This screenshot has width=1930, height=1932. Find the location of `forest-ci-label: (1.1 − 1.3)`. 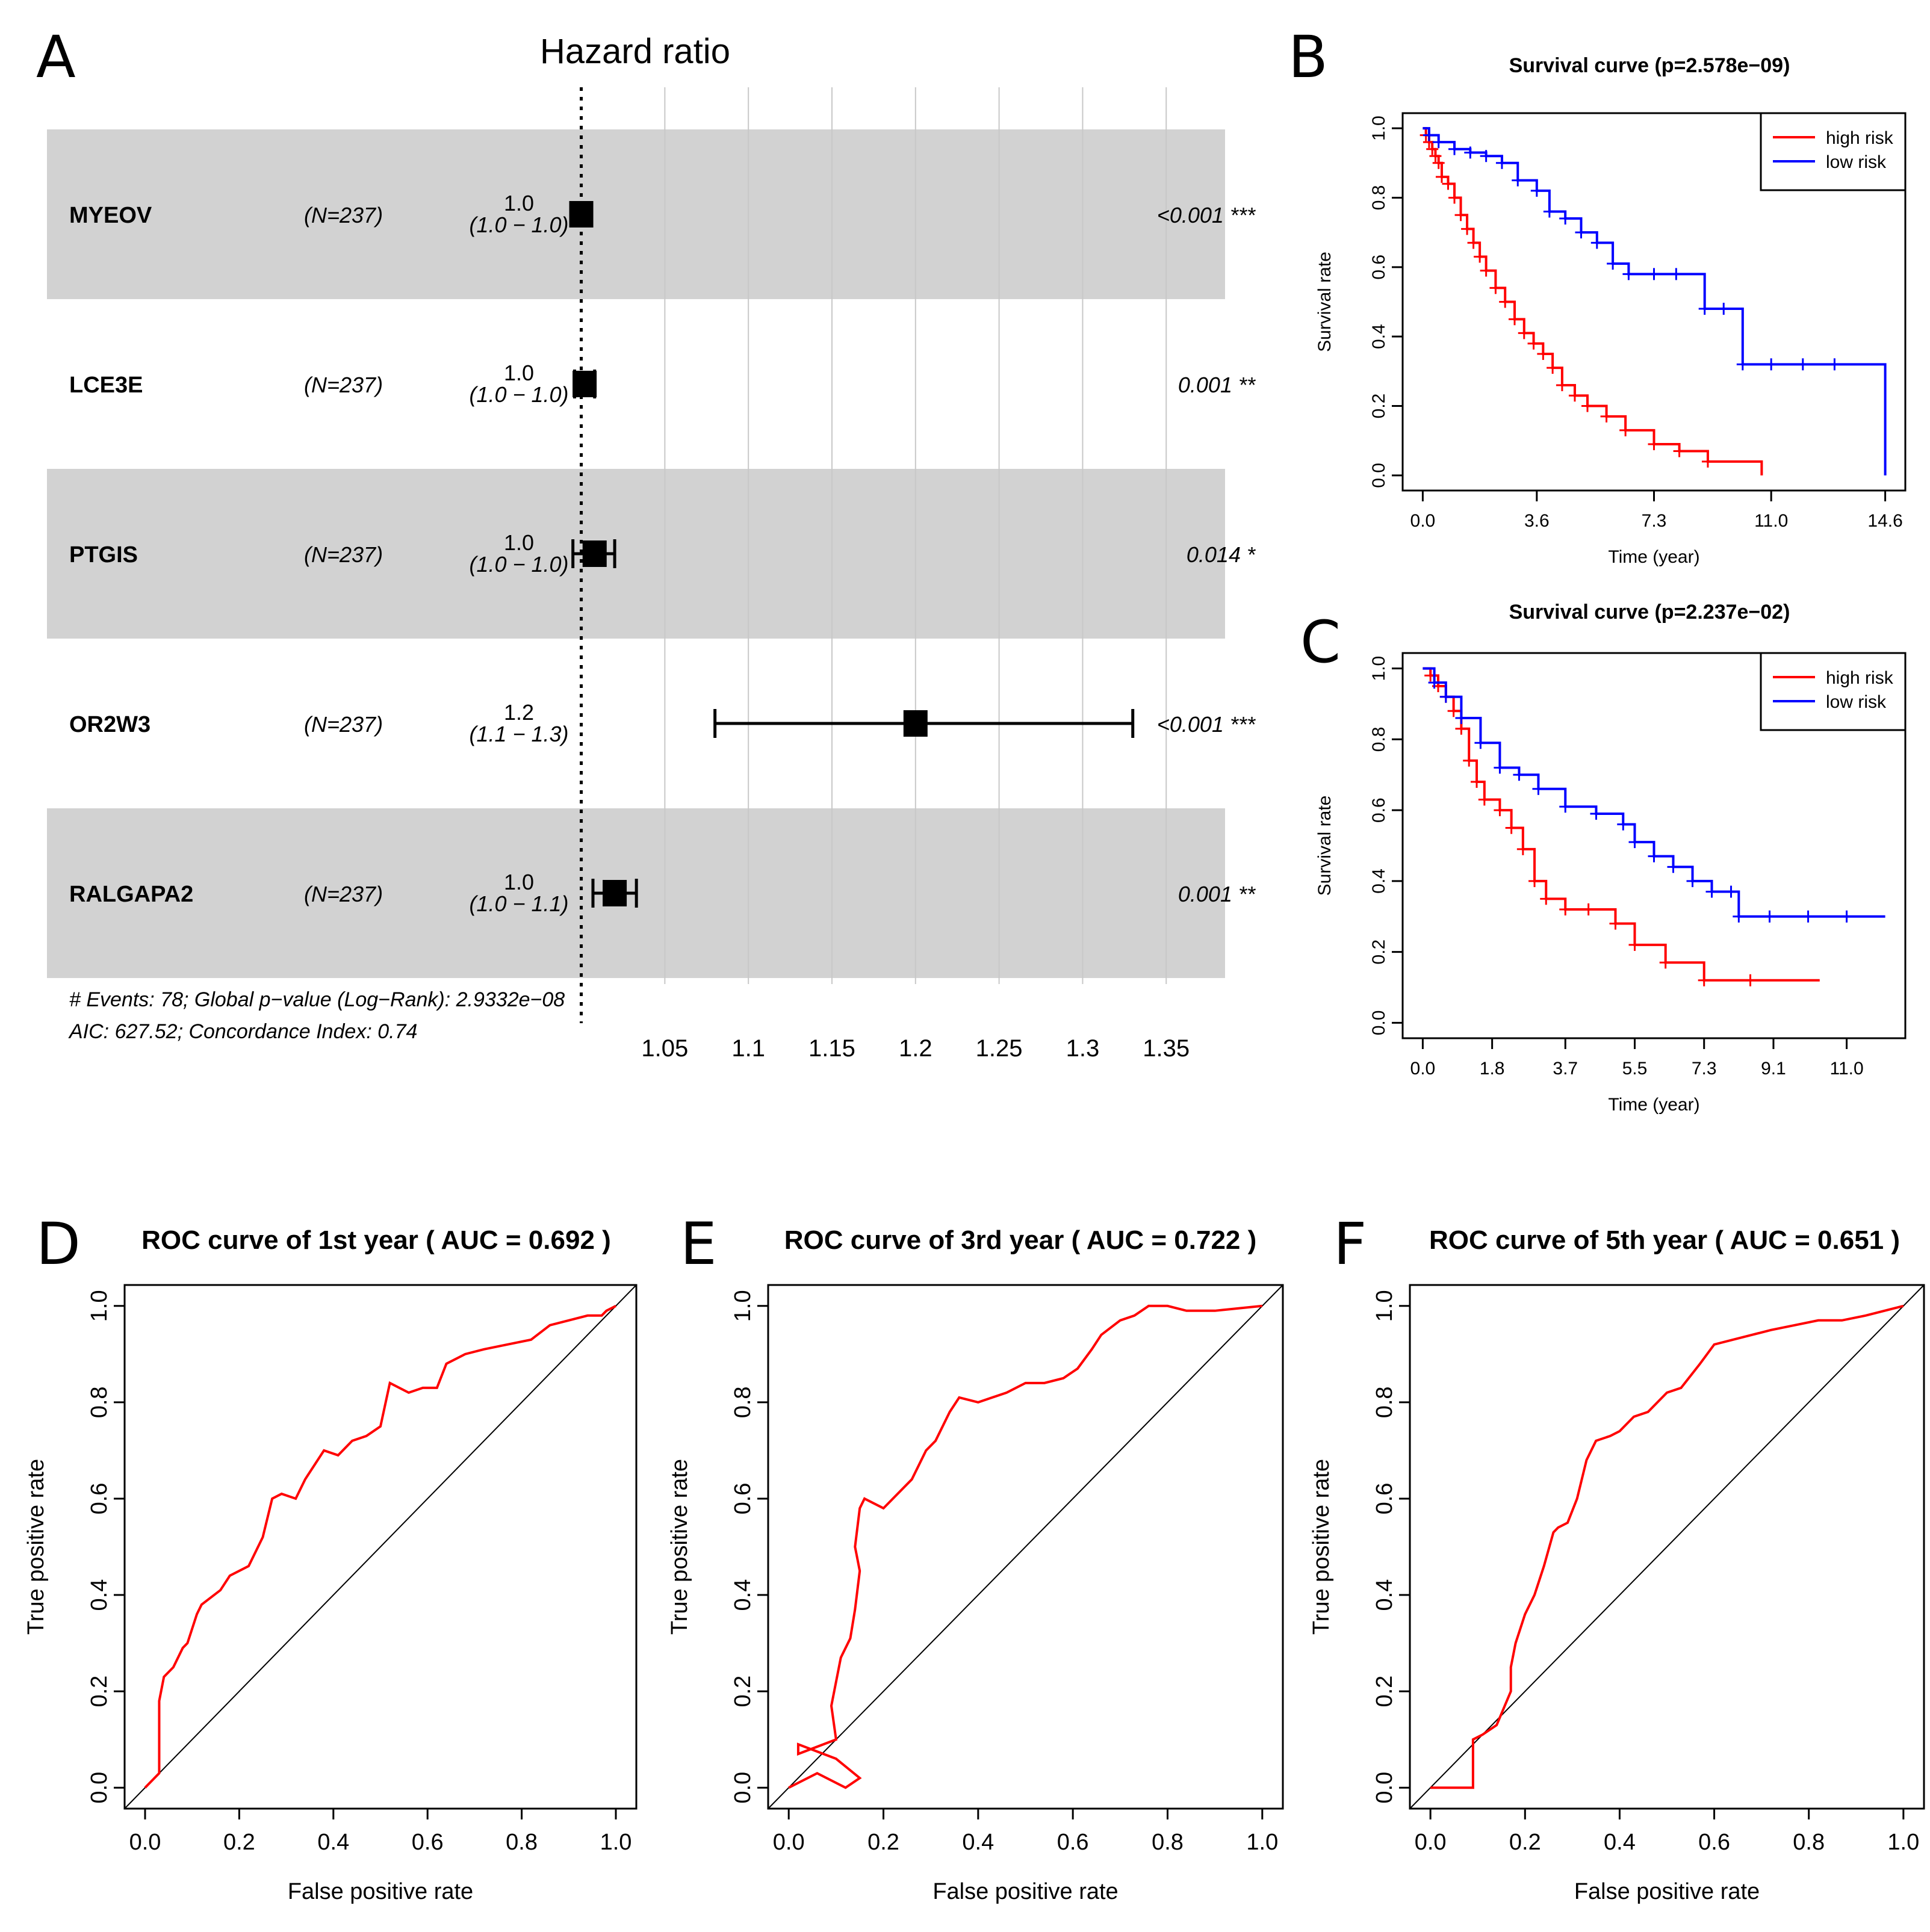

forest-ci-label: (1.1 − 1.3) is located at coordinates (518, 734).